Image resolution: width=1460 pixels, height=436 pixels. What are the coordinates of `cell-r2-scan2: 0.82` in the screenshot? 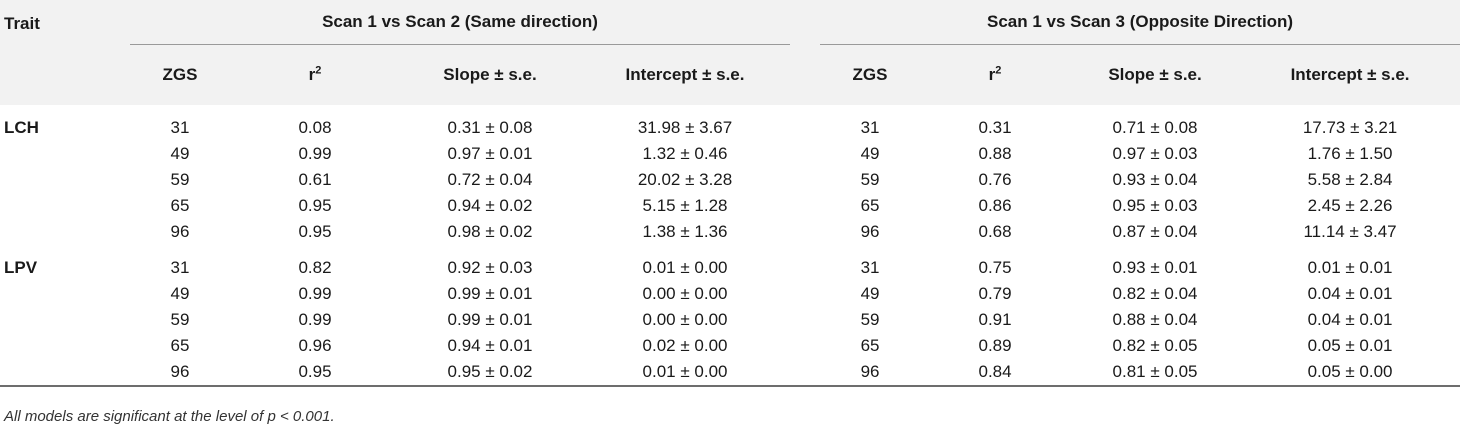 It's located at (315, 267).